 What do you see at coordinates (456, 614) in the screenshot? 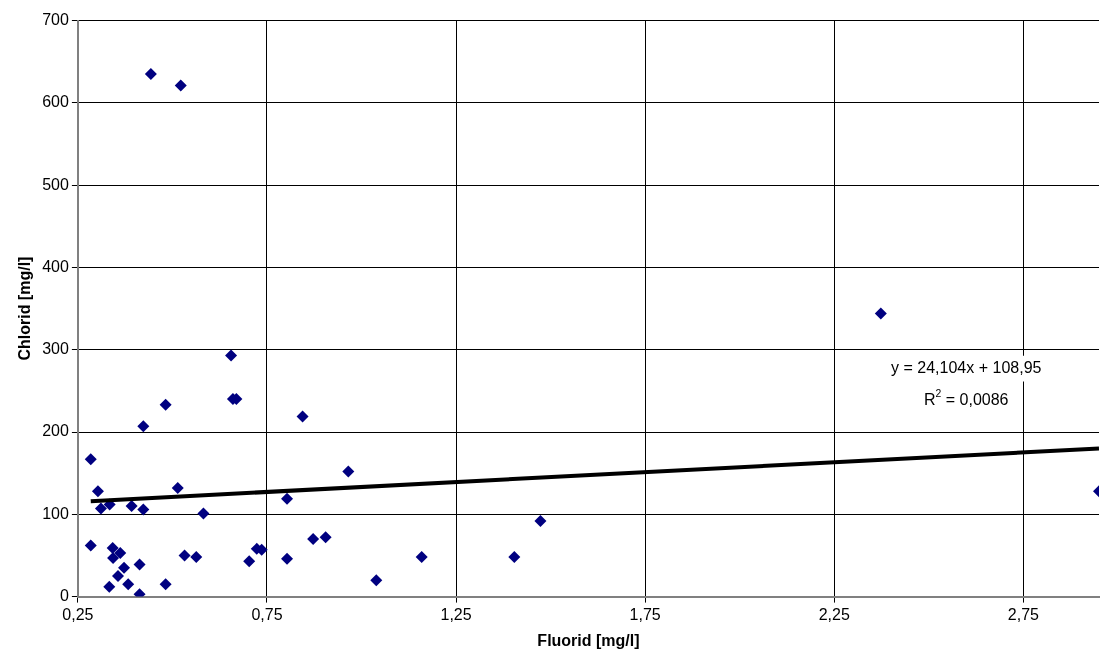
I see `x-tick-label: 1,25` at bounding box center [456, 614].